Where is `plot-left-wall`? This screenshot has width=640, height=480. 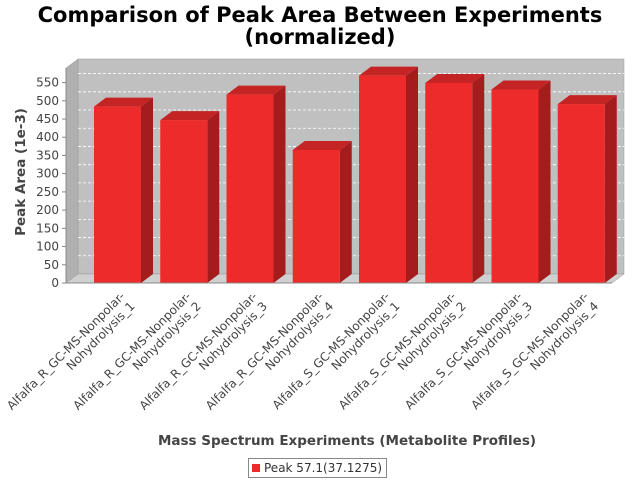
plot-left-wall is located at coordinates (72, 171).